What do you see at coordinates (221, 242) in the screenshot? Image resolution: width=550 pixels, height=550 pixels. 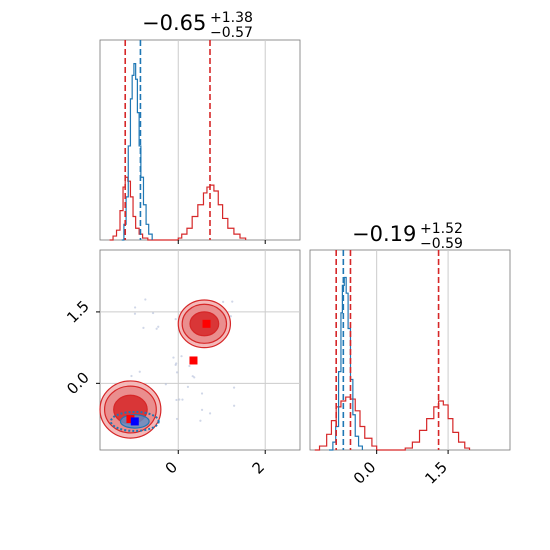 I see `x-ticks` at bounding box center [221, 242].